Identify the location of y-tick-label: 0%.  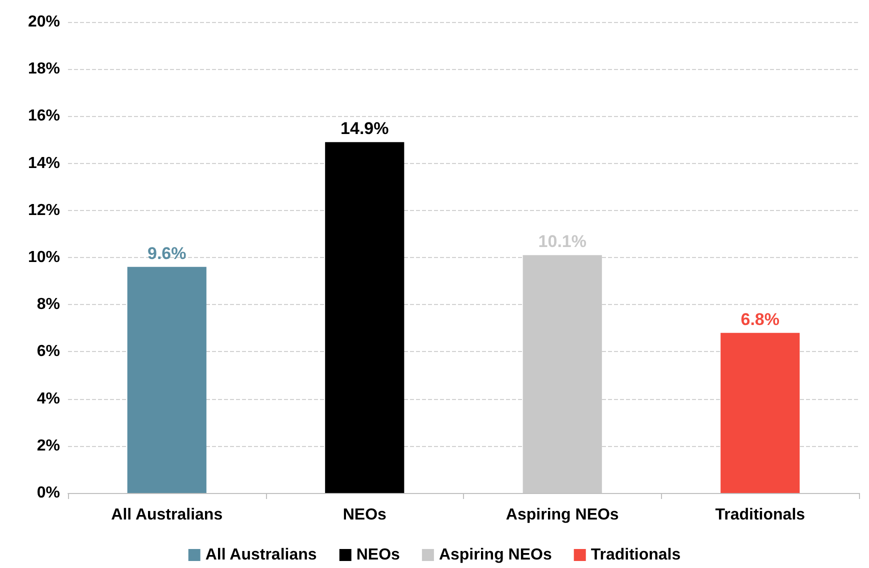
(48, 493).